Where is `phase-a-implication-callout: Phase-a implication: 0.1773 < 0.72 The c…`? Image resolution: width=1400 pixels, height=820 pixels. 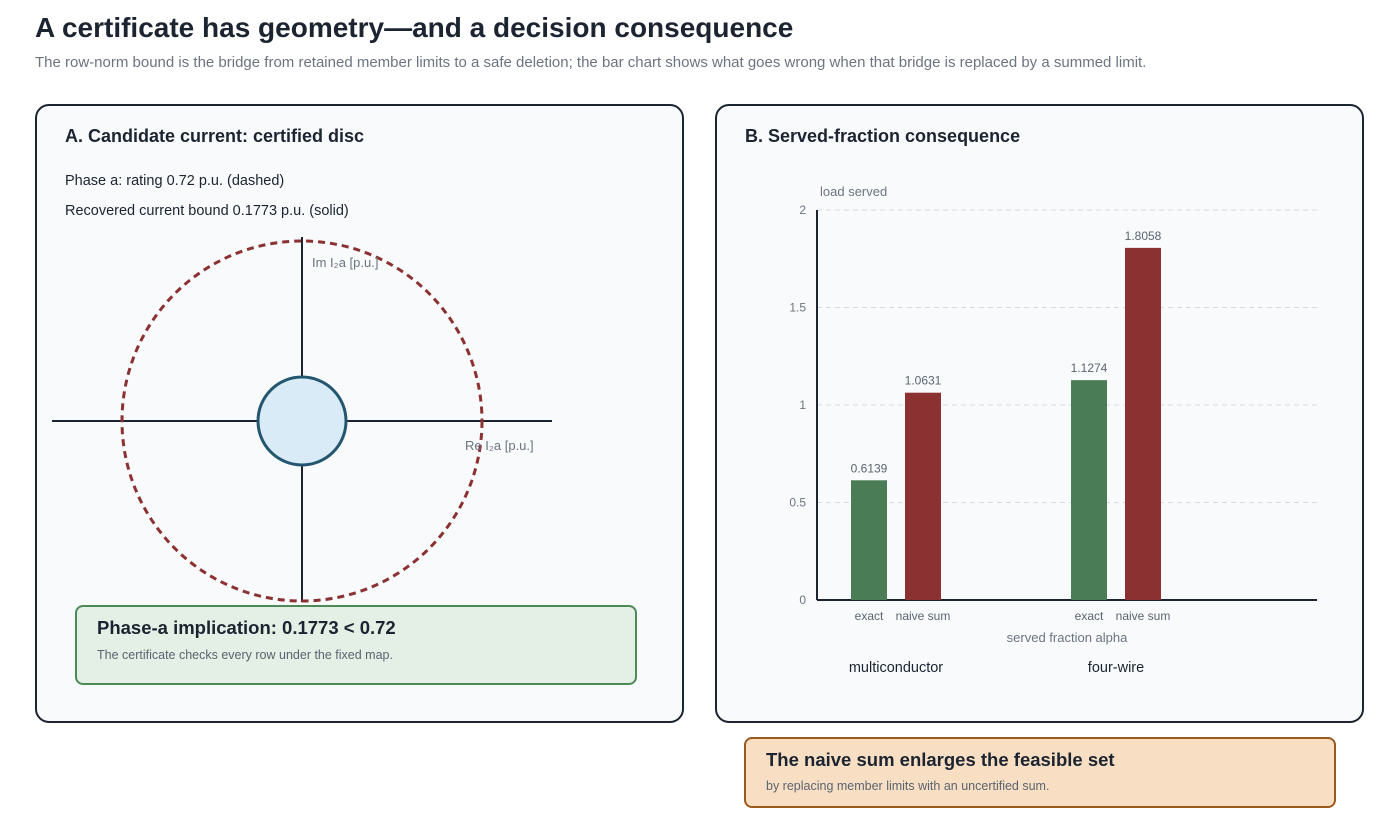
phase-a-implication-callout: Phase-a implication: 0.1773 < 0.72 The c… is located at coordinates (356, 645).